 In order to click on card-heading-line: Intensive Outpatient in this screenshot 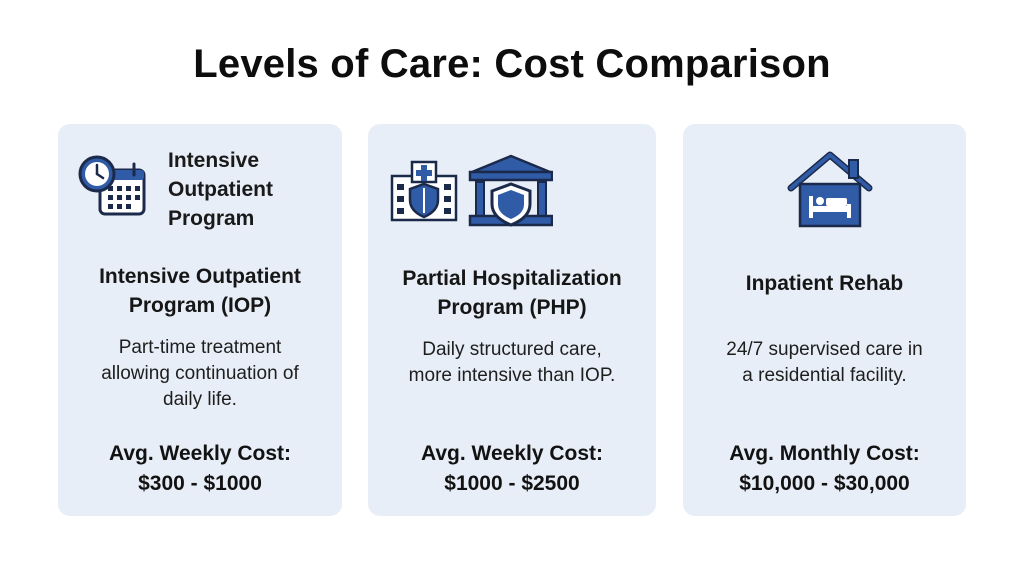, I will do `click(200, 276)`.